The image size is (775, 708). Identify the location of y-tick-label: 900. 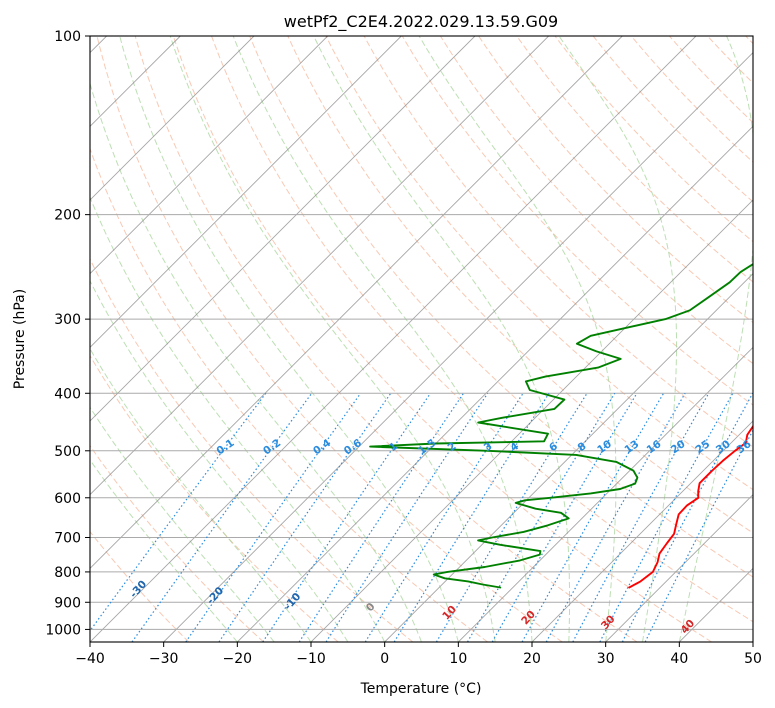
(67, 603).